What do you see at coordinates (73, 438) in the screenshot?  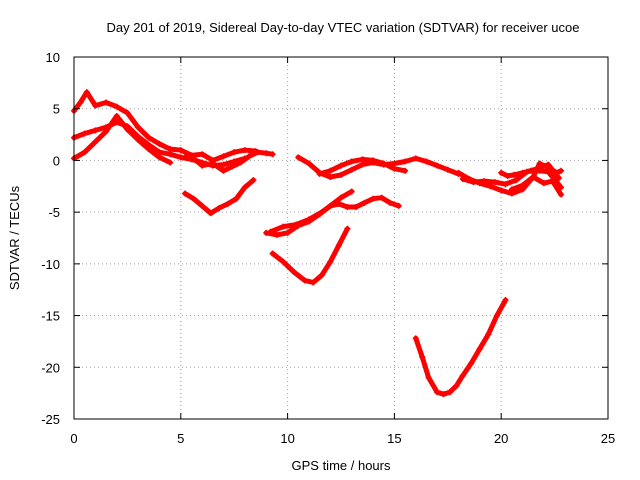 I see `x-tick-label: 0` at bounding box center [73, 438].